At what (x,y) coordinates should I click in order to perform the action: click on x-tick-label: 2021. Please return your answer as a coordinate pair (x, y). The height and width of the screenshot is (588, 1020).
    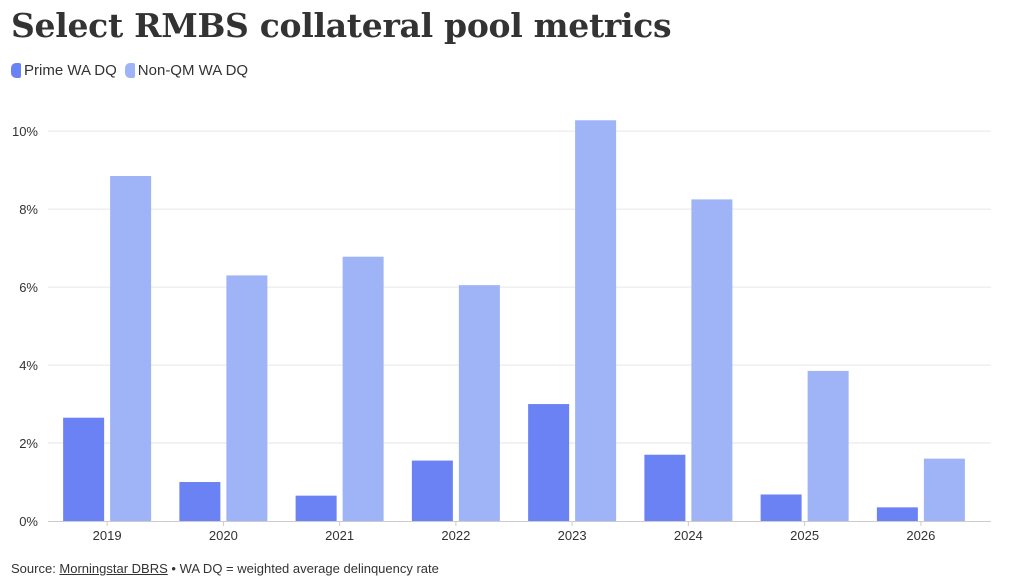
    Looking at the image, I should click on (339, 535).